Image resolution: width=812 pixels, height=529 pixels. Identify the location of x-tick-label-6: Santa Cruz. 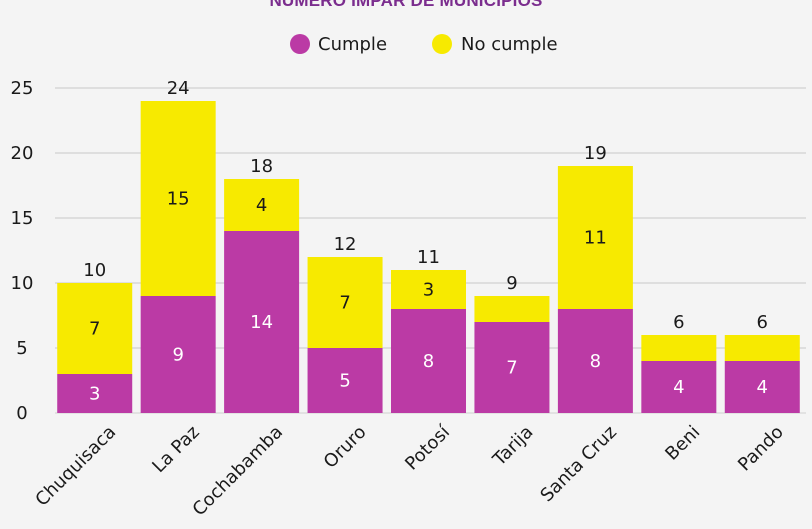
(578, 464).